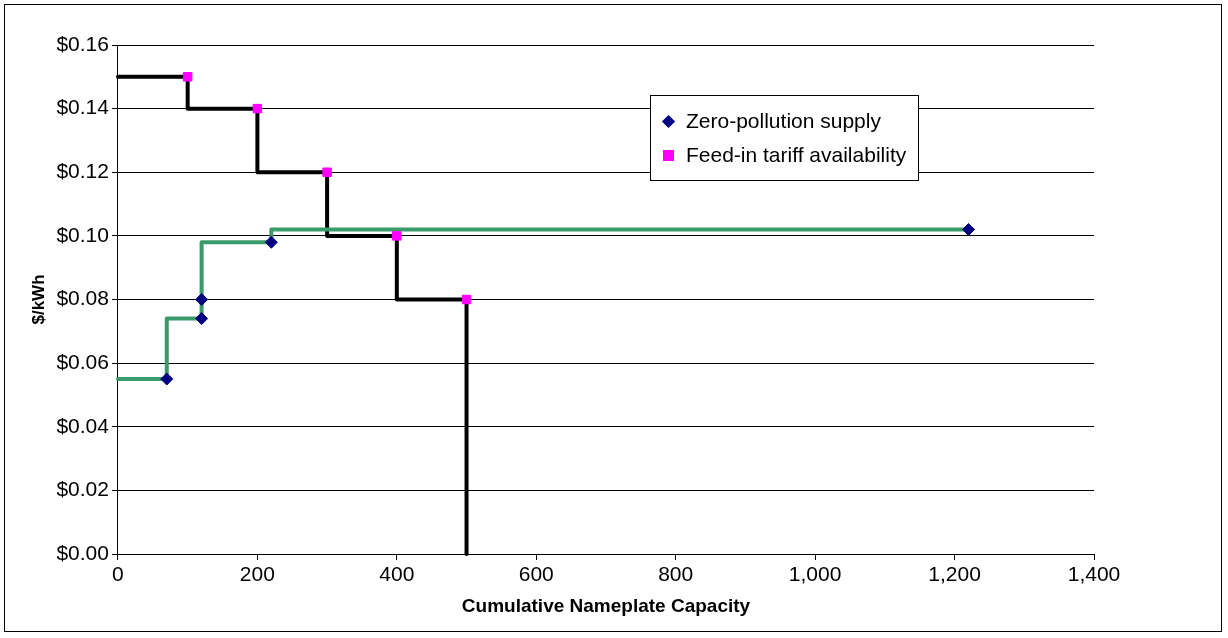 This screenshot has height=638, width=1228. Describe the element at coordinates (606, 605) in the screenshot. I see `x-axis-title: Cumulative Nameplate Capacity` at that location.